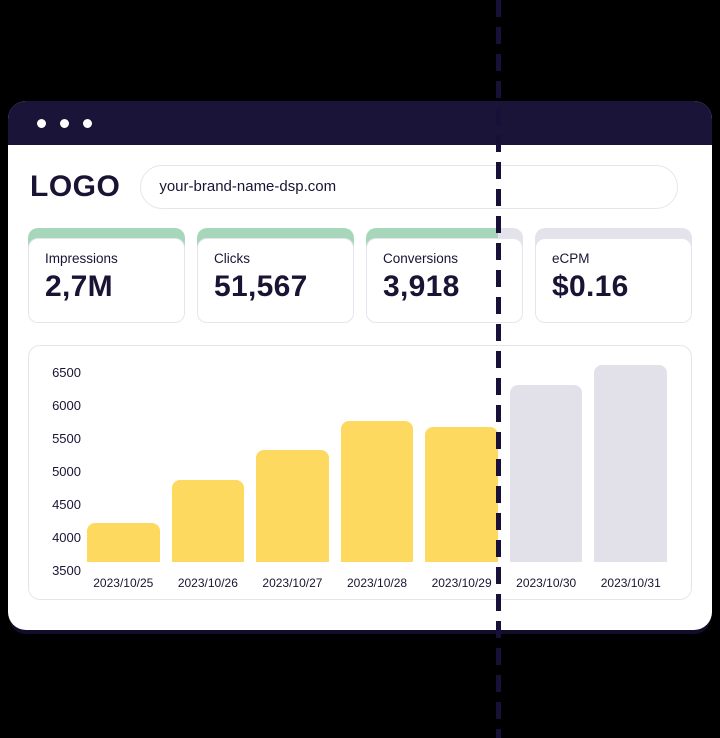 The height and width of the screenshot is (738, 720). Describe the element at coordinates (66, 471) in the screenshot. I see `y-axis-tick-label: 5000` at that location.